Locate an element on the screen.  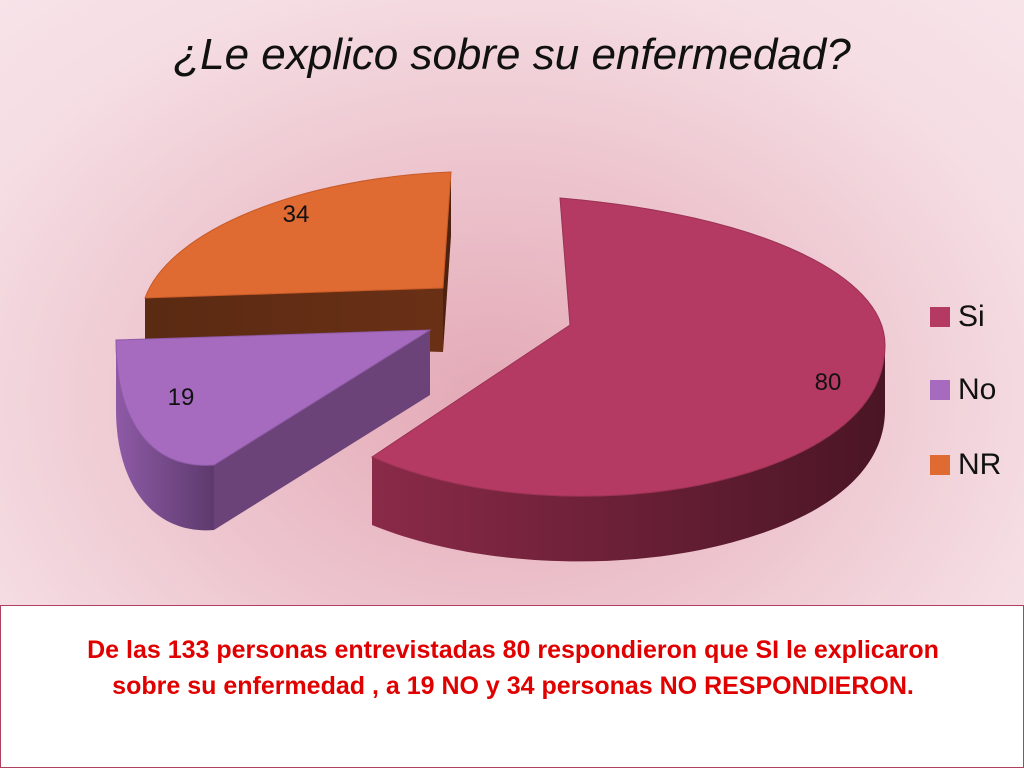
pie-slice-no-top is located at coordinates (273, 397).